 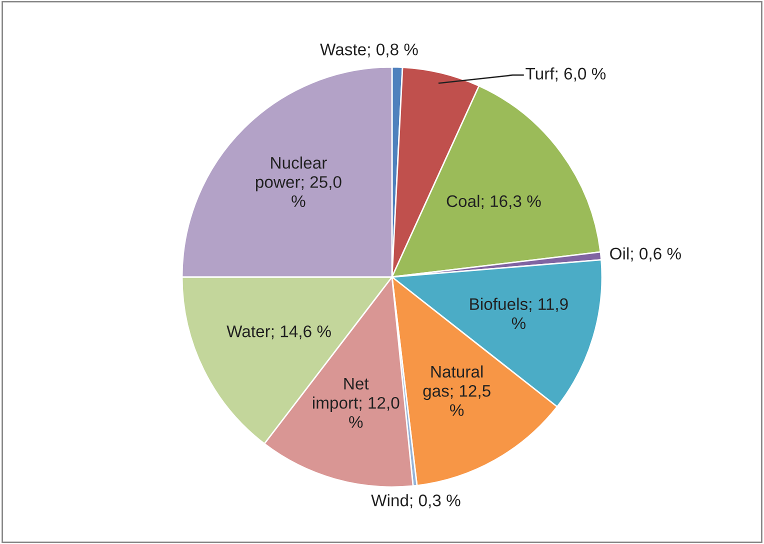 I want to click on slice-label: Wind; 0,3 %, so click(x=415, y=501).